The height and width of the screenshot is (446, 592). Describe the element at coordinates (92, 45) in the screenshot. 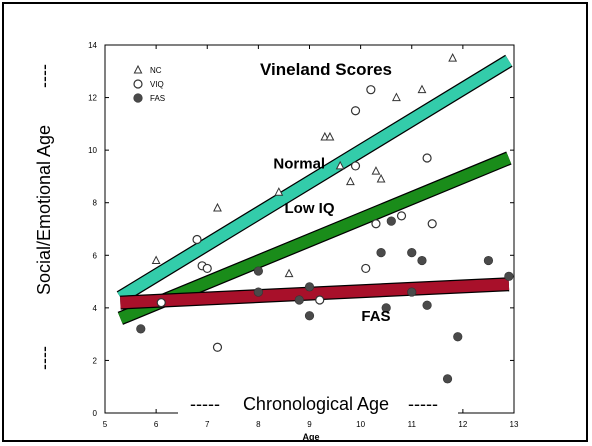

I see `y-tick-label: 14` at that location.